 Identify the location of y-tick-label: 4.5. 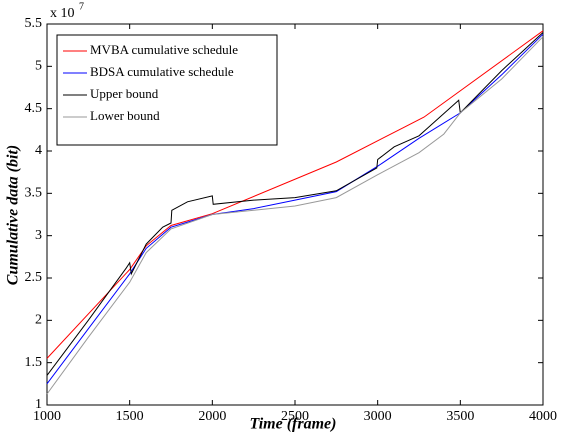
(34, 108).